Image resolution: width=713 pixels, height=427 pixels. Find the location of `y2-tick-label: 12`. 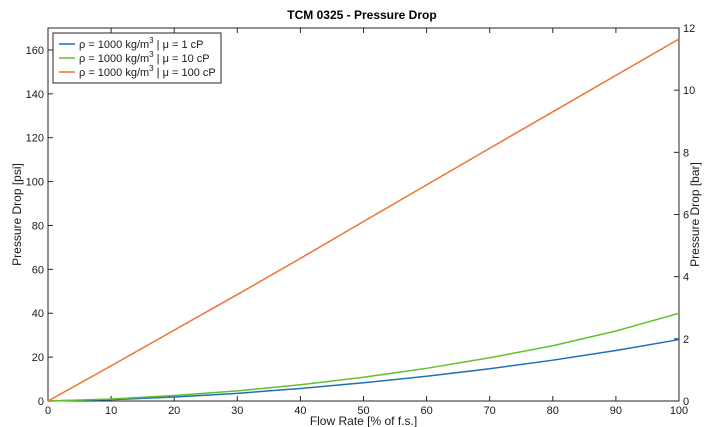

y2-tick-label: 12 is located at coordinates (689, 29).